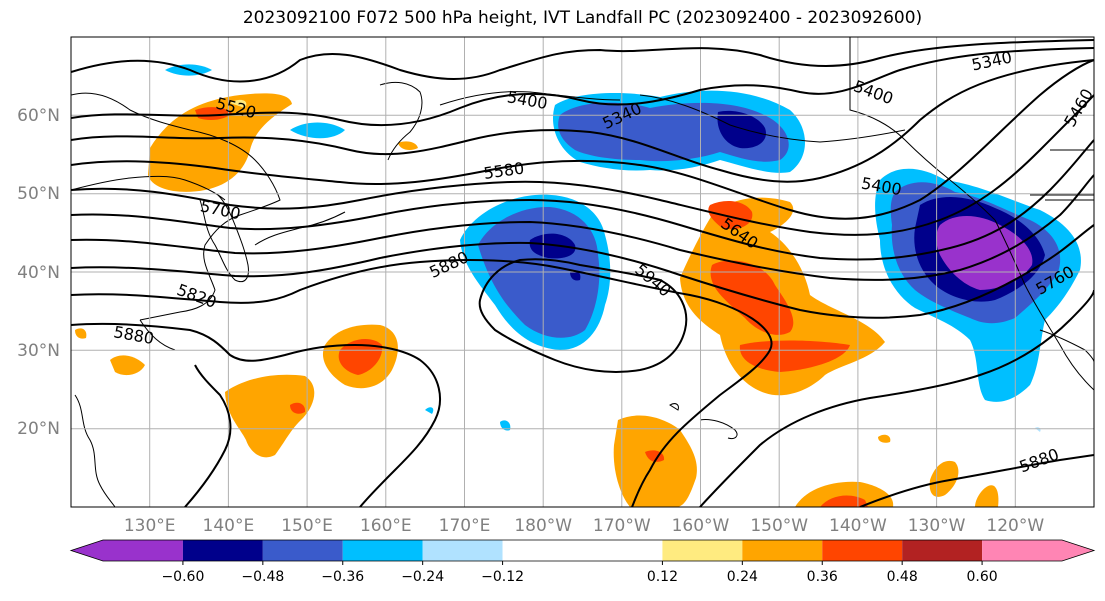 The width and height of the screenshot is (1105, 601). What do you see at coordinates (38, 116) in the screenshot?
I see `lat-label-60n: 60°N` at bounding box center [38, 116].